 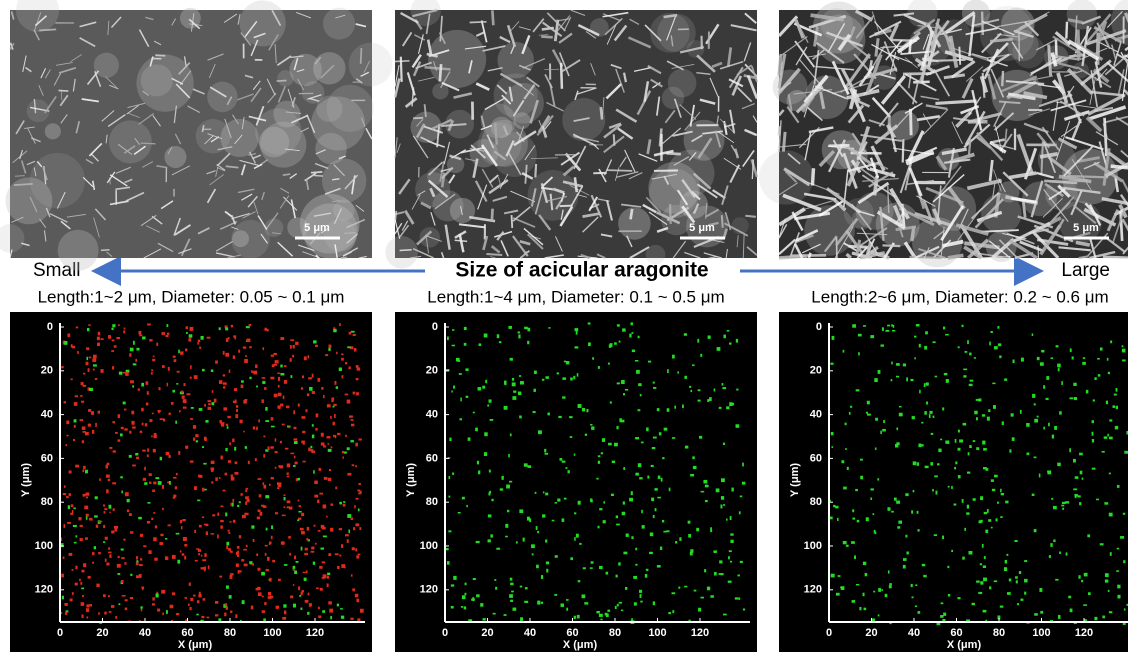 What do you see at coordinates (819, 327) in the screenshot?
I see `y-tick-label: 0` at bounding box center [819, 327].